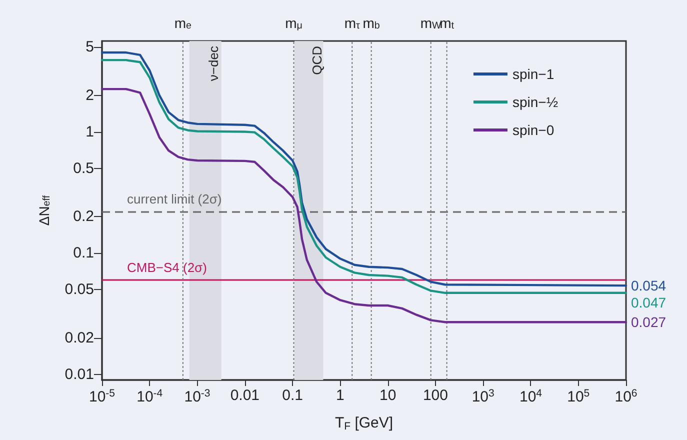 The width and height of the screenshot is (687, 440). What do you see at coordinates (245, 395) in the screenshot?
I see `x-tick-label: 0.01` at bounding box center [245, 395].